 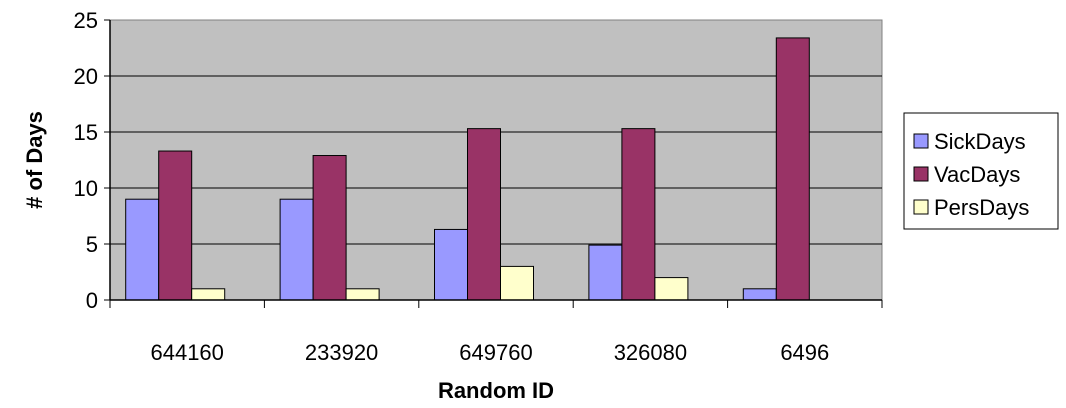 I want to click on y-tick-label: 0, so click(x=92, y=300).